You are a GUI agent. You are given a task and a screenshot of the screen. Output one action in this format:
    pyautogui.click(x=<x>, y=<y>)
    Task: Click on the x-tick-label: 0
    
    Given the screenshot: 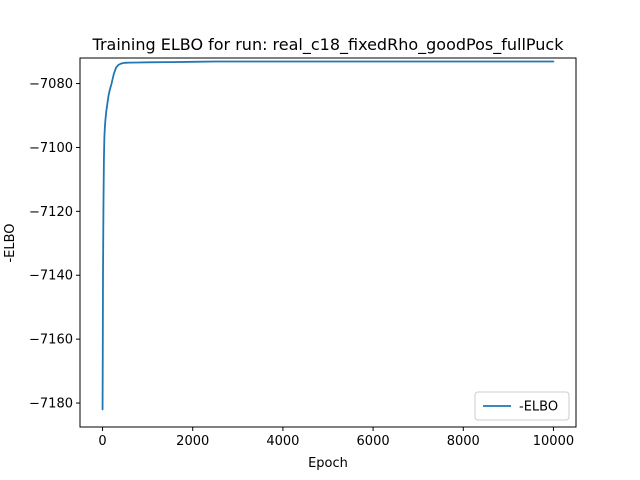 What is the action you would take?
    pyautogui.click(x=102, y=441)
    